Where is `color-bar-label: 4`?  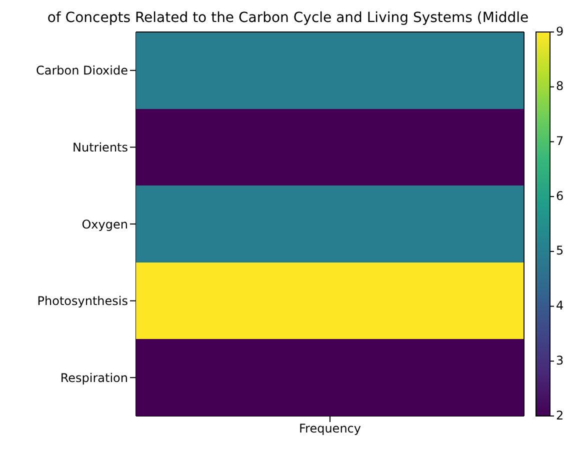 color-bar-label: 4 is located at coordinates (560, 305).